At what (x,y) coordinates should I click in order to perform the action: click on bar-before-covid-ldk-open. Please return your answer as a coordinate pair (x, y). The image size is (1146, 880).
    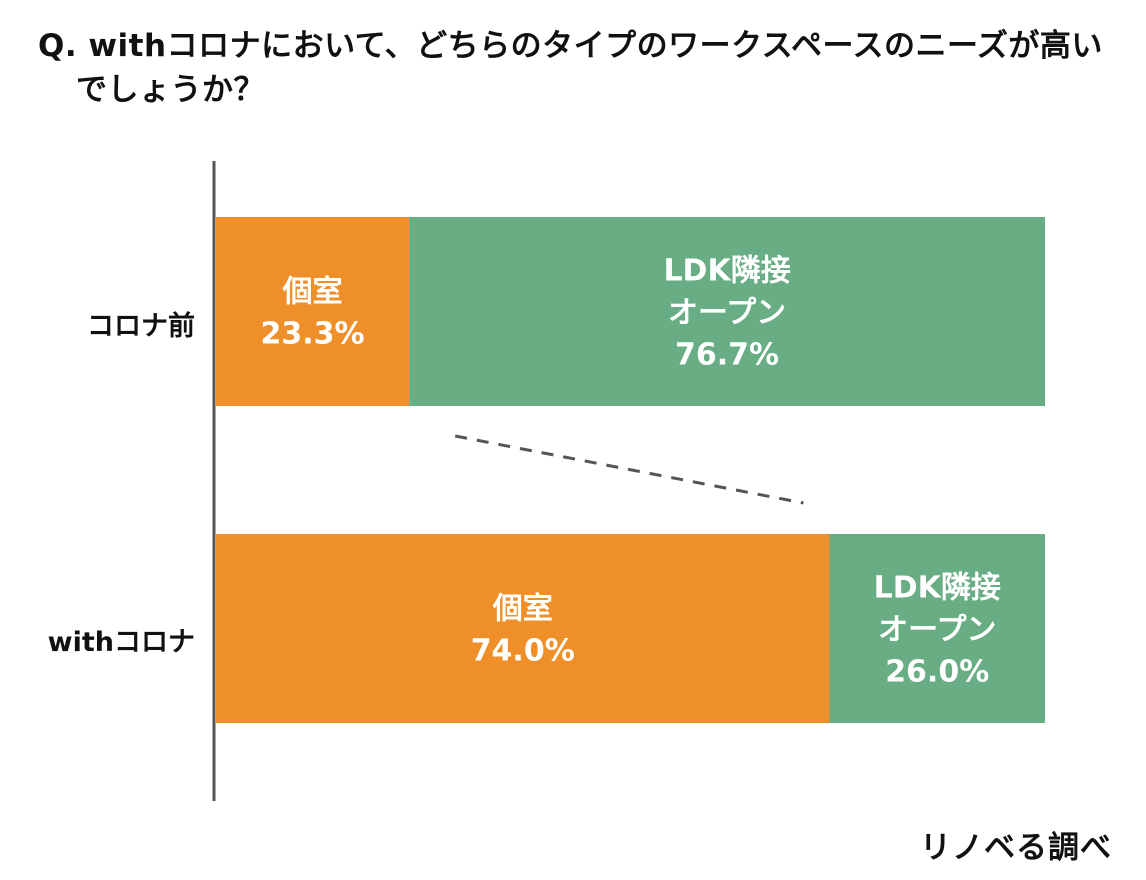
    Looking at the image, I should click on (727, 311).